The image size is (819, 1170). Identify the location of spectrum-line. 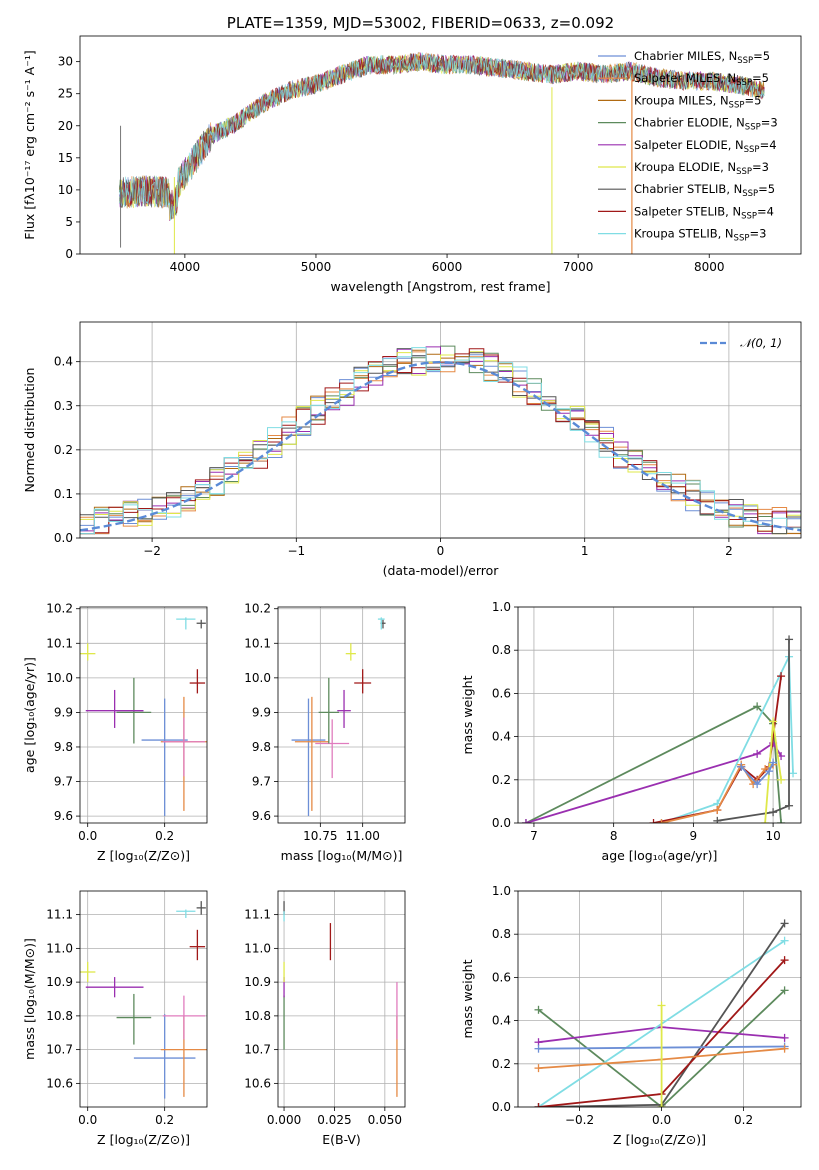
(441, 136).